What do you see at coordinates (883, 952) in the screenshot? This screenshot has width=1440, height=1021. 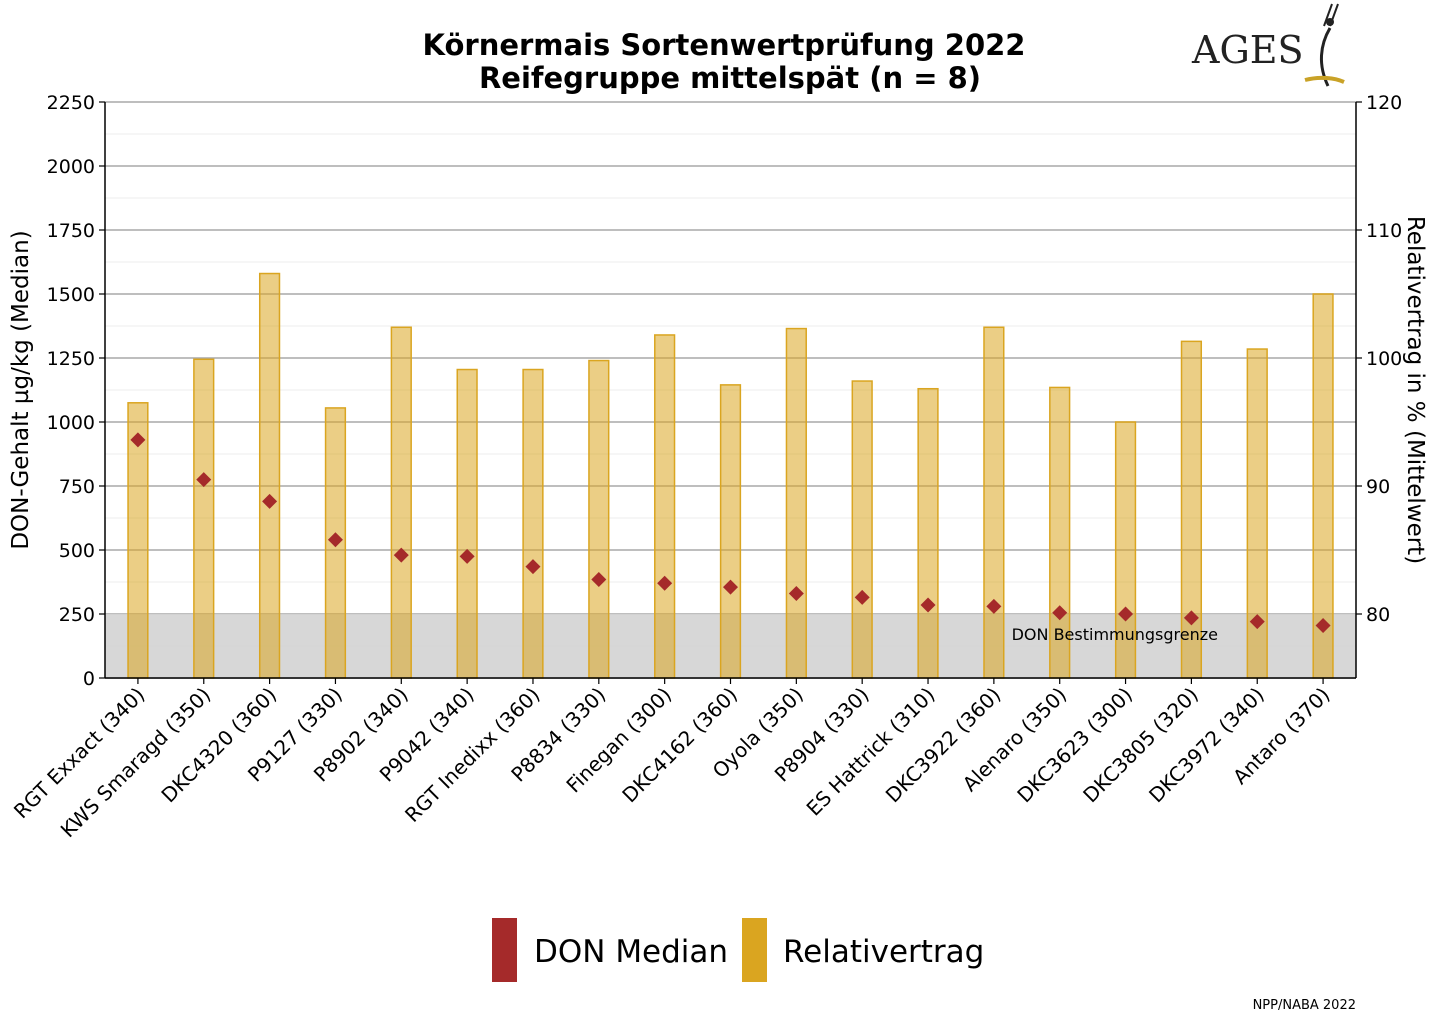 I see `legend-label-relativertrag: Relativertrag` at bounding box center [883, 952].